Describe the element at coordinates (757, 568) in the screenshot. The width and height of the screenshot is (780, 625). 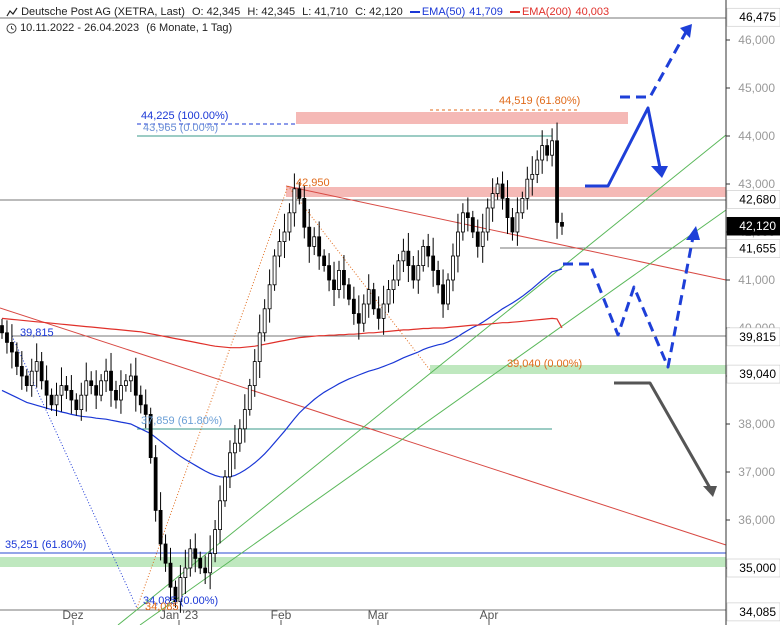
I see `price-mark-label: 35,000` at that location.